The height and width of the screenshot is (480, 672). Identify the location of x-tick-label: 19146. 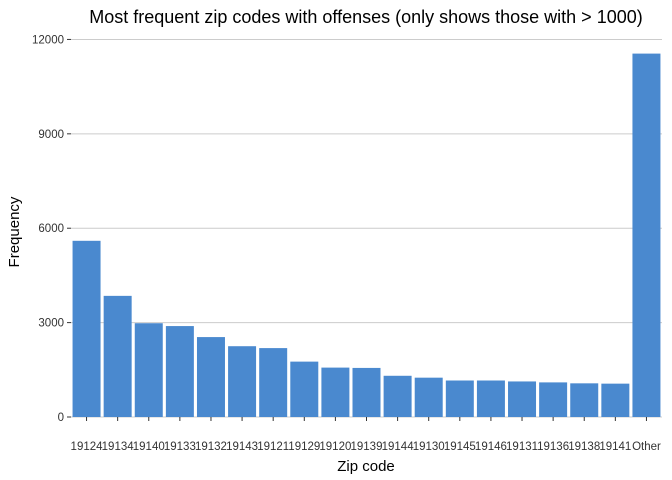
(491, 447).